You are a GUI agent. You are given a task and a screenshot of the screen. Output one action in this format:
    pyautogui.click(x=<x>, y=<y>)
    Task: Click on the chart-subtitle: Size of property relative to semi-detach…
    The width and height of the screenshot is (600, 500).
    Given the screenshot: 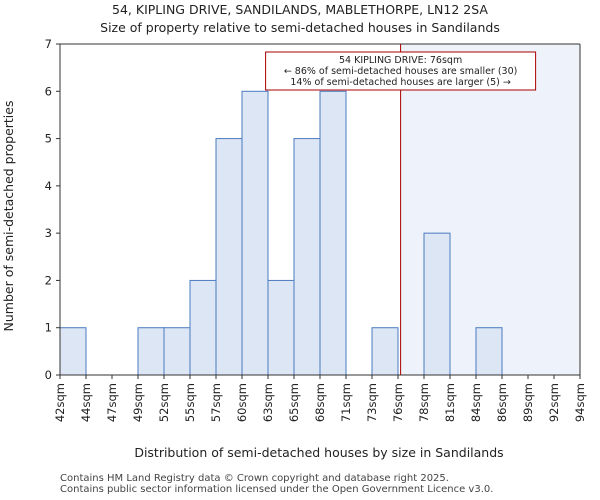 What is the action you would take?
    pyautogui.click(x=300, y=27)
    